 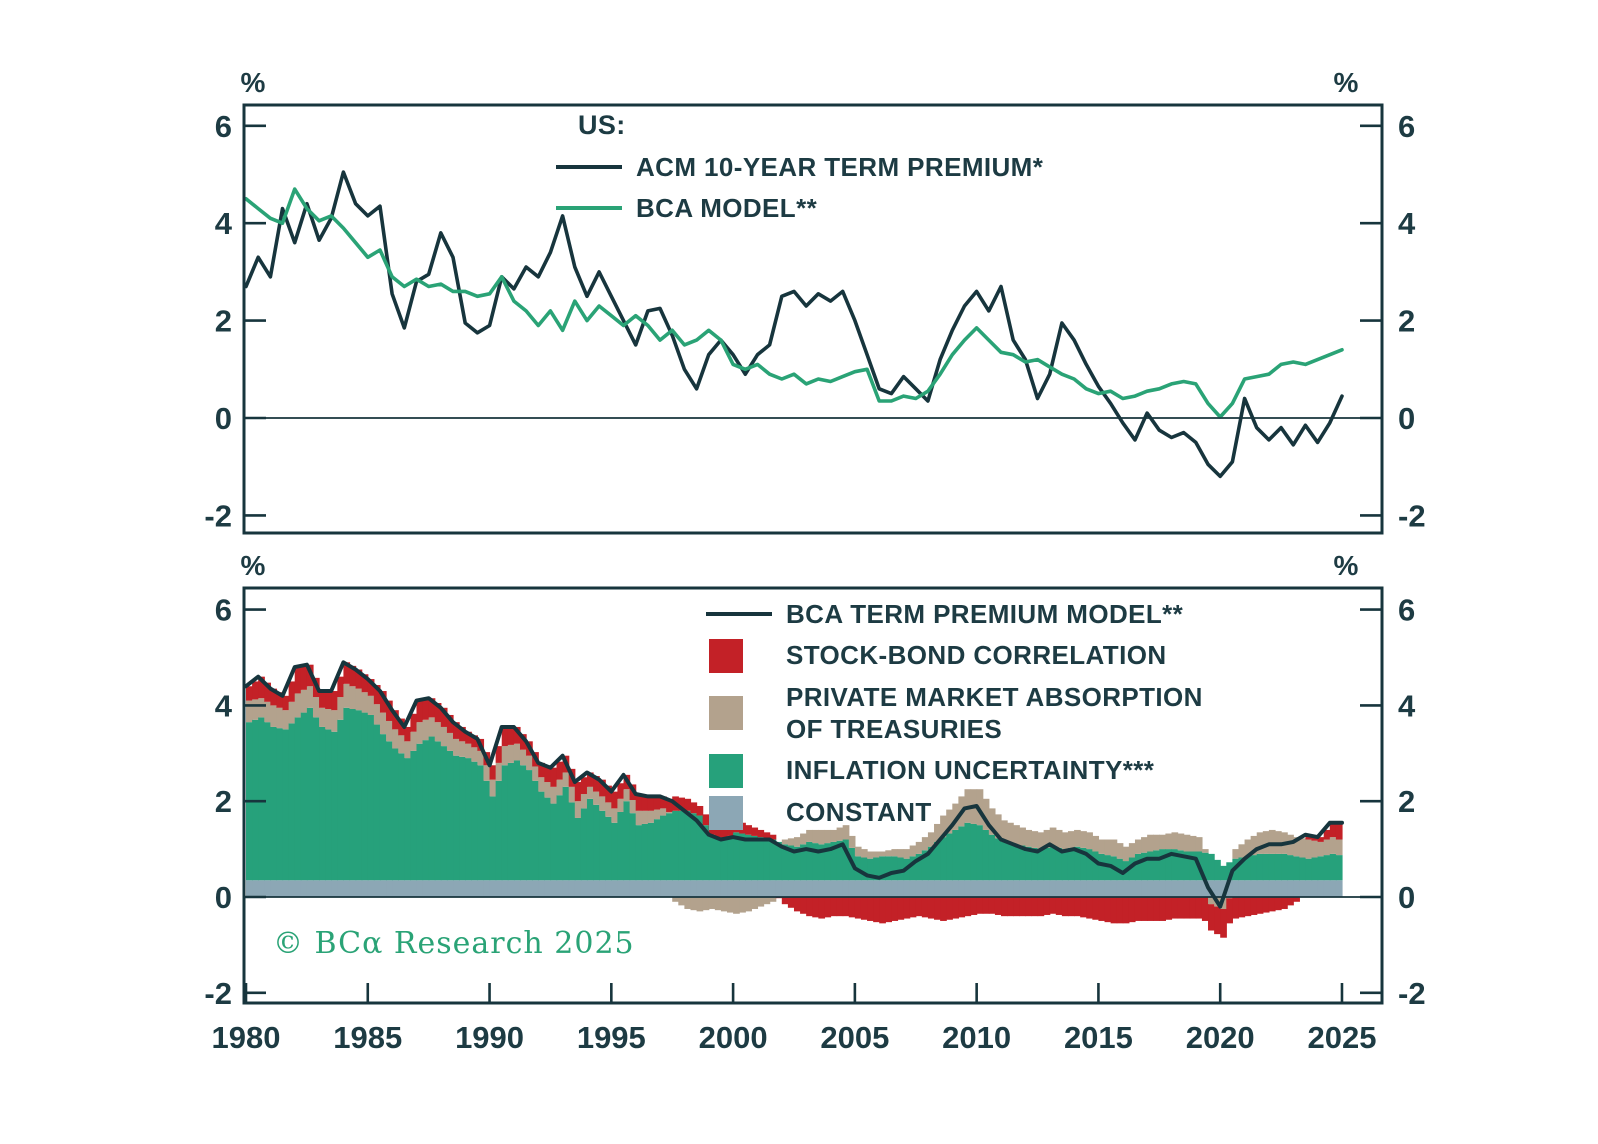 I want to click on svg-text: 1980, so click(x=246, y=1037).